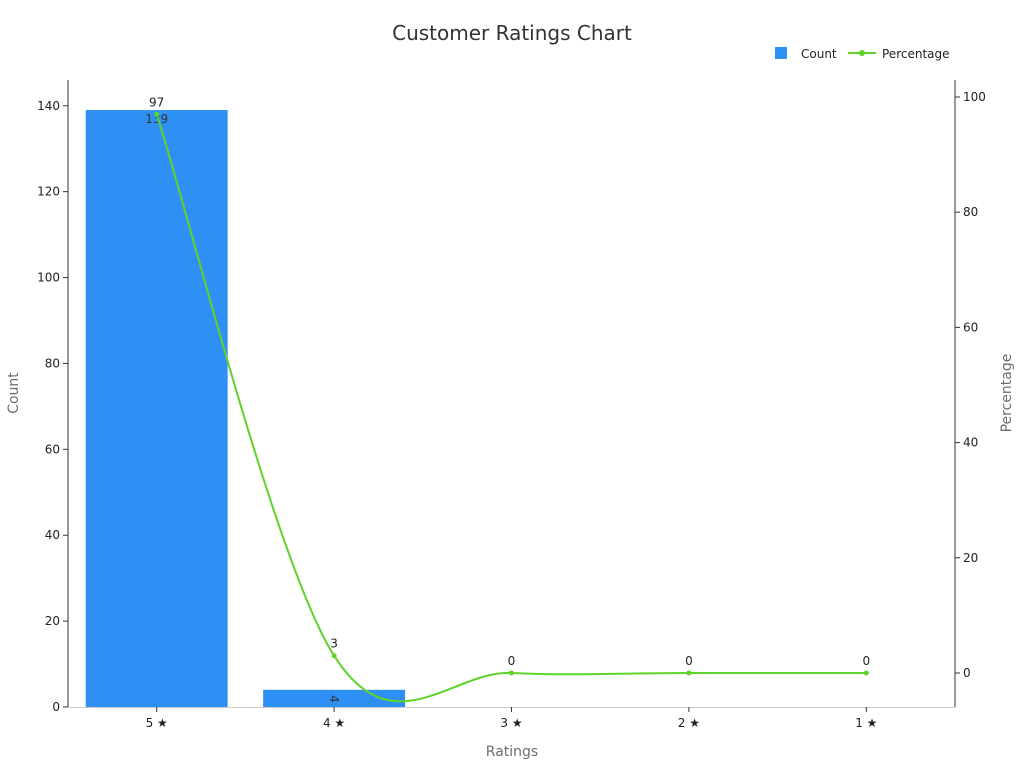 This screenshot has height=768, width=1024. I want to click on bar-value-label: 4, so click(334, 699).